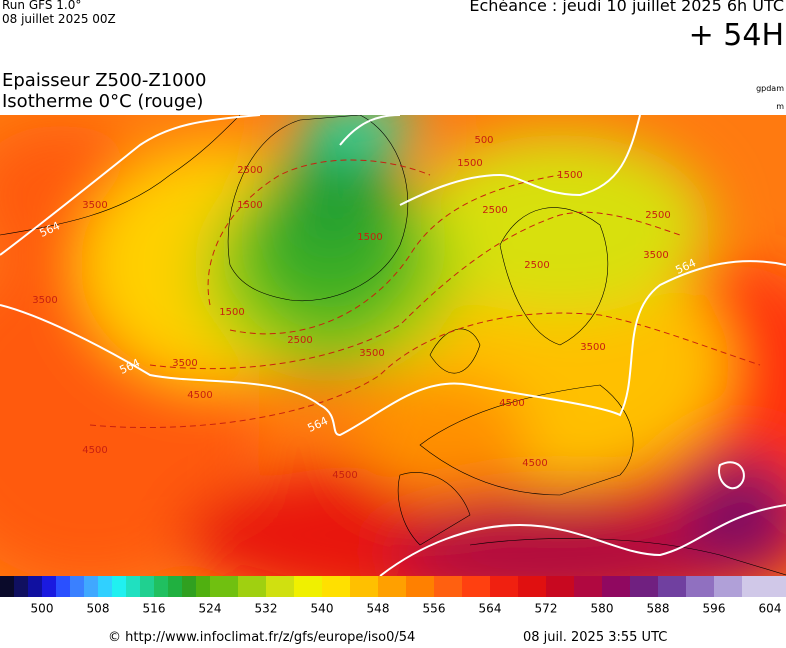  Describe the element at coordinates (154, 609) in the screenshot. I see `colorbar-tick-label: 516` at that location.